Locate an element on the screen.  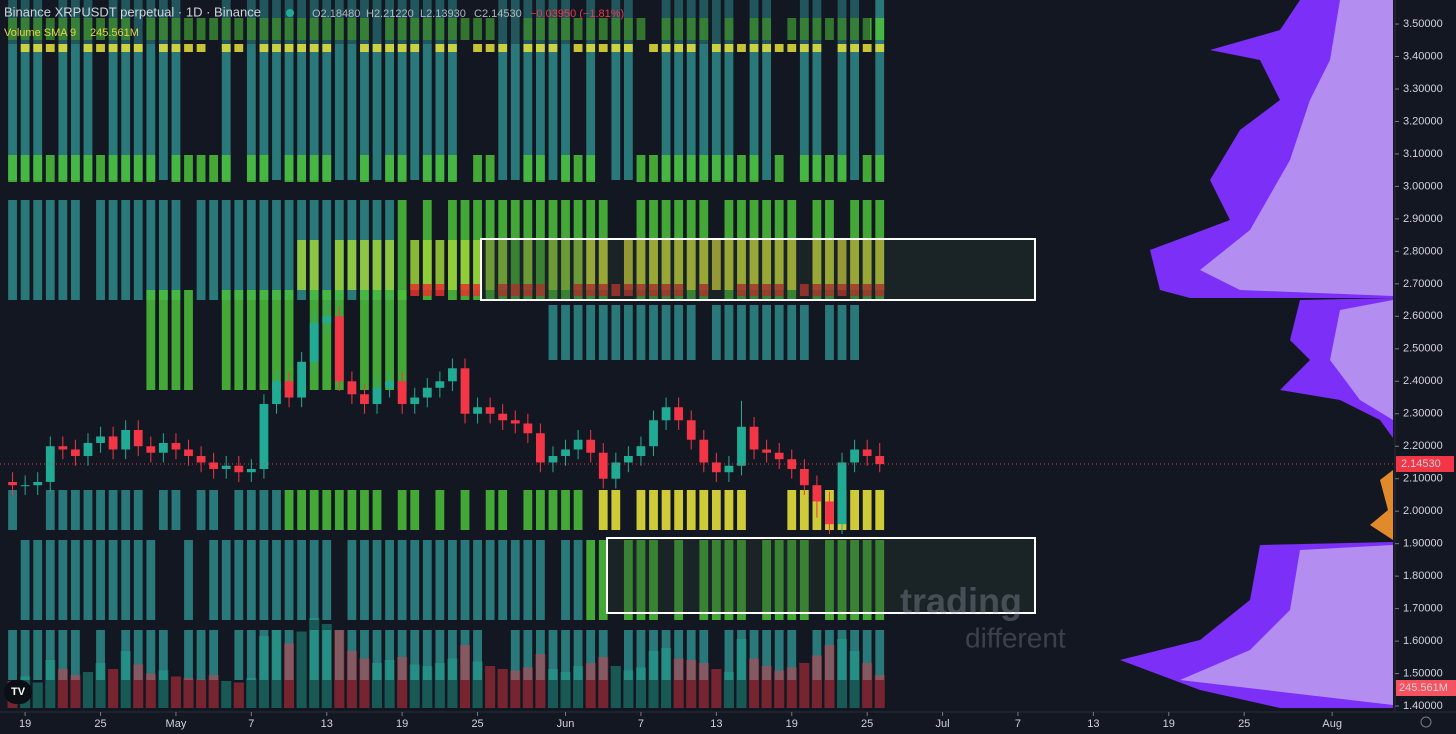
y-tick-label: 1.50000 is located at coordinates (1423, 673).